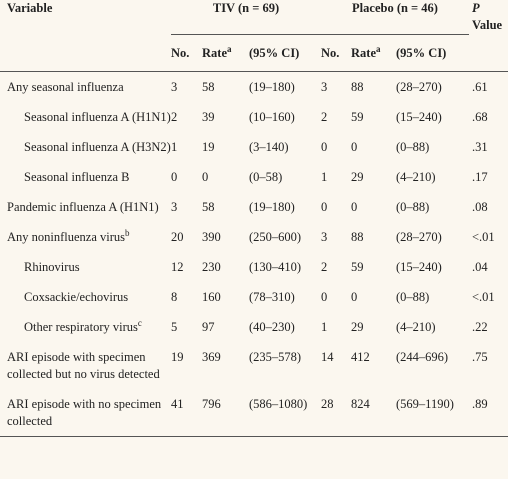  Describe the element at coordinates (208, 116) in the screenshot. I see `tiv-rate-cell: 39` at that location.